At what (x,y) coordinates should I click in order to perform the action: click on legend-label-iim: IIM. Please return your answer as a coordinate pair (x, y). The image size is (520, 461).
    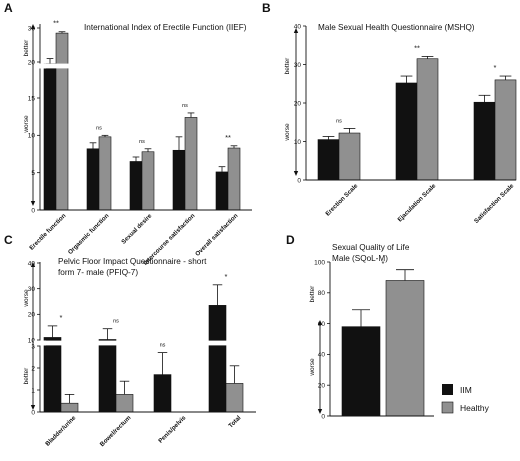
    Looking at the image, I should click on (466, 390).